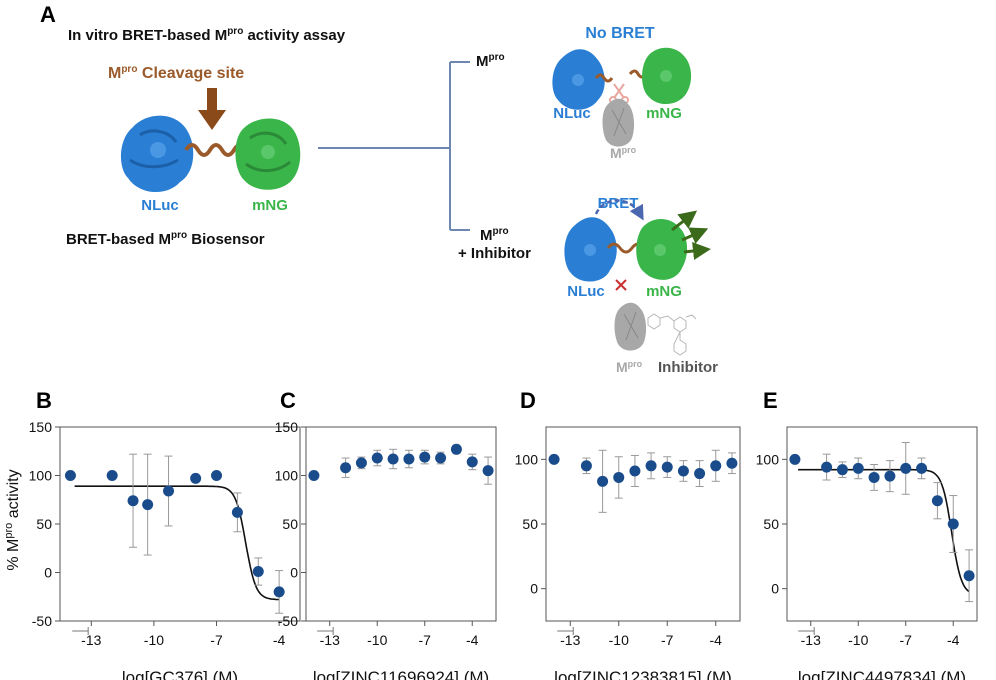 This screenshot has height=680, width=996. Describe the element at coordinates (528, 400) in the screenshot. I see `panel-letter: D` at that location.